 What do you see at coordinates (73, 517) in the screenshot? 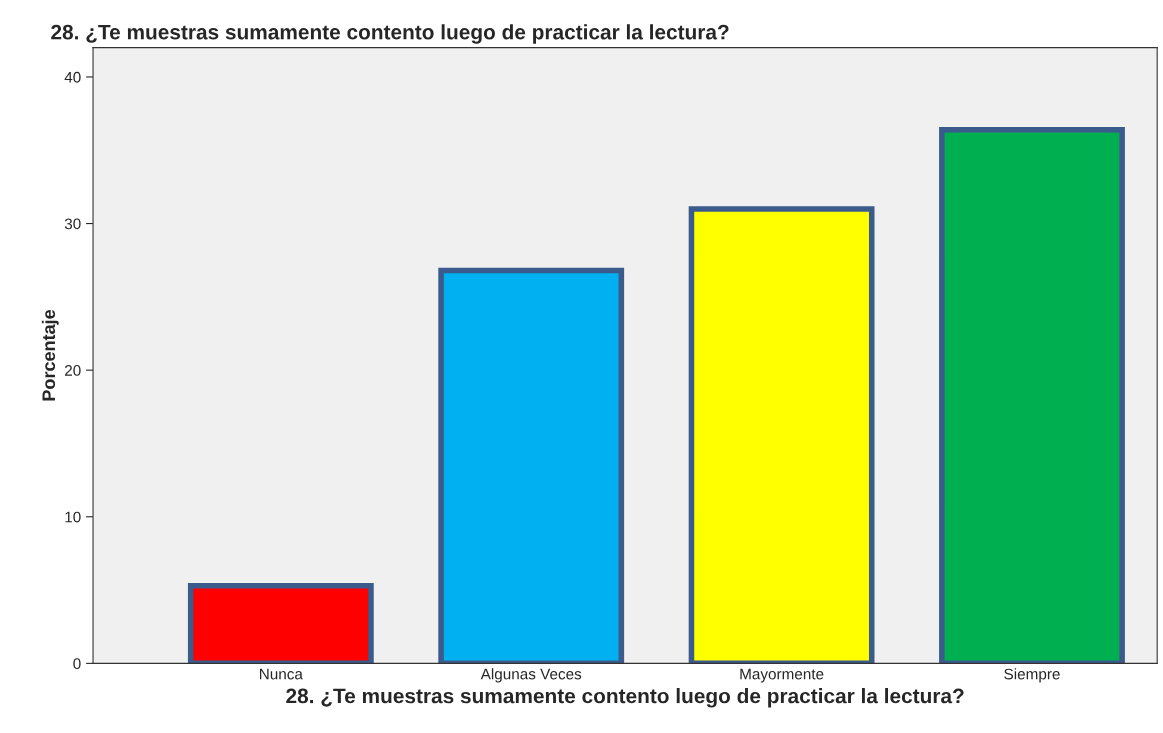
I see `y-tick-label: 10` at bounding box center [73, 517].